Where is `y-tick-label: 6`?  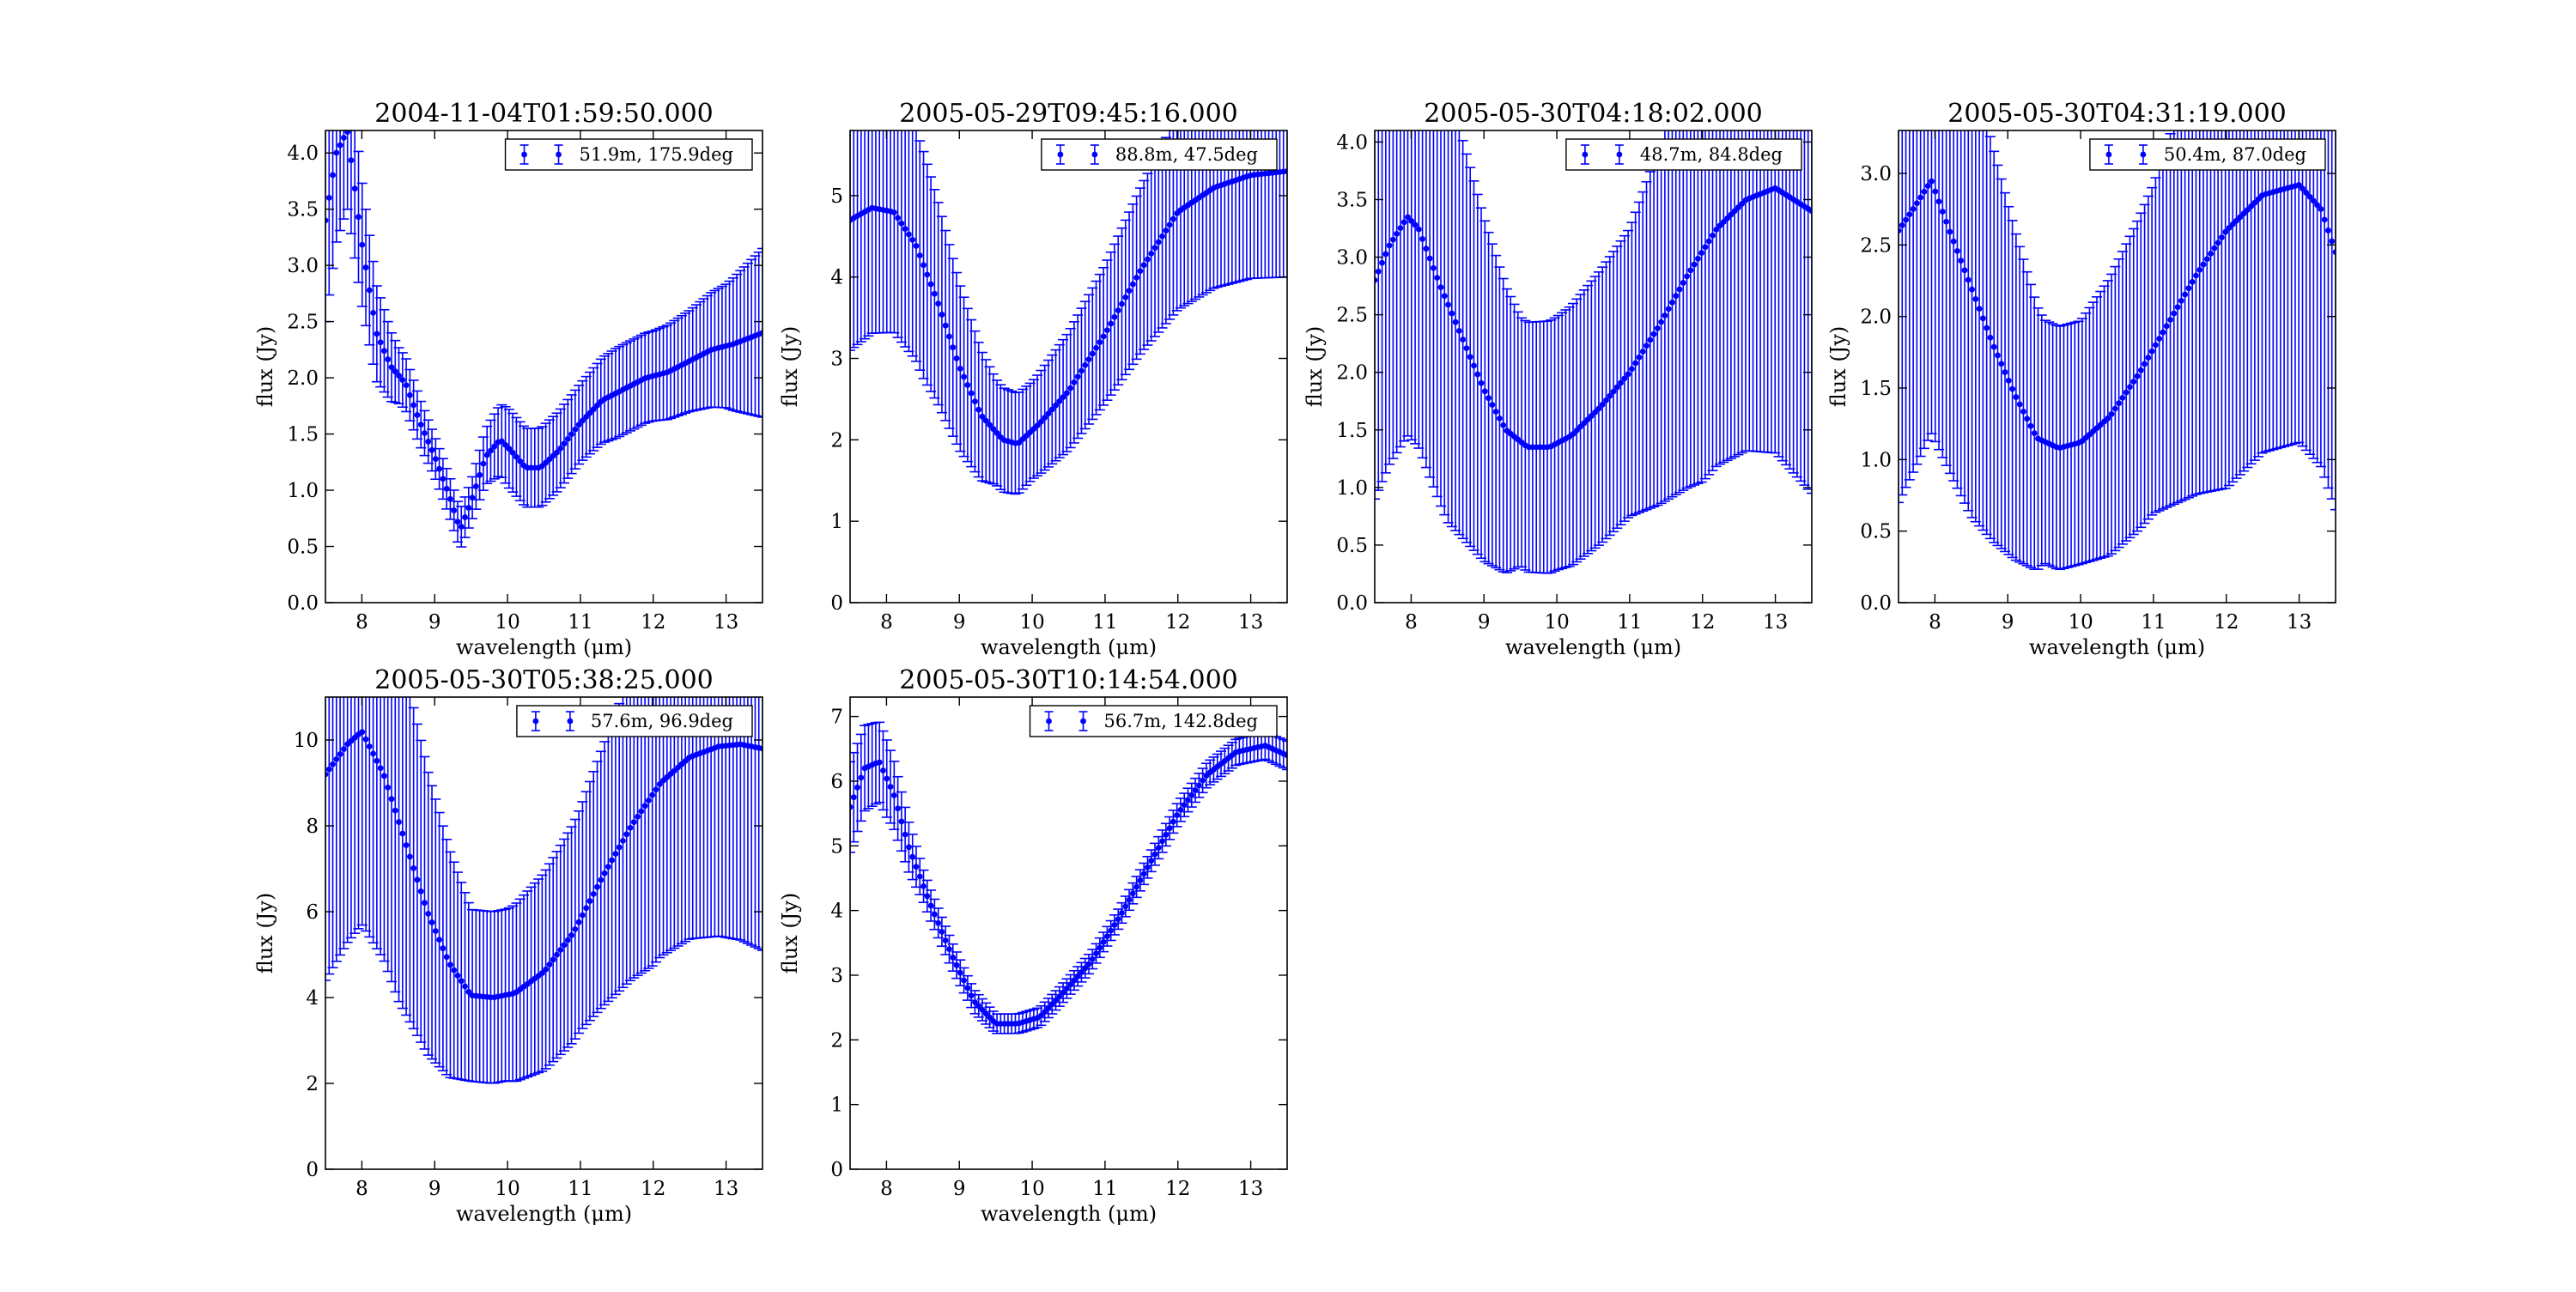
y-tick-label: 6 is located at coordinates (836, 782).